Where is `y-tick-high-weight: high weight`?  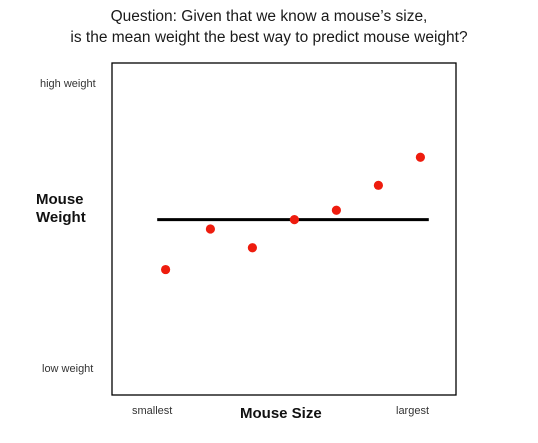 y-tick-high-weight: high weight is located at coordinates (68, 84).